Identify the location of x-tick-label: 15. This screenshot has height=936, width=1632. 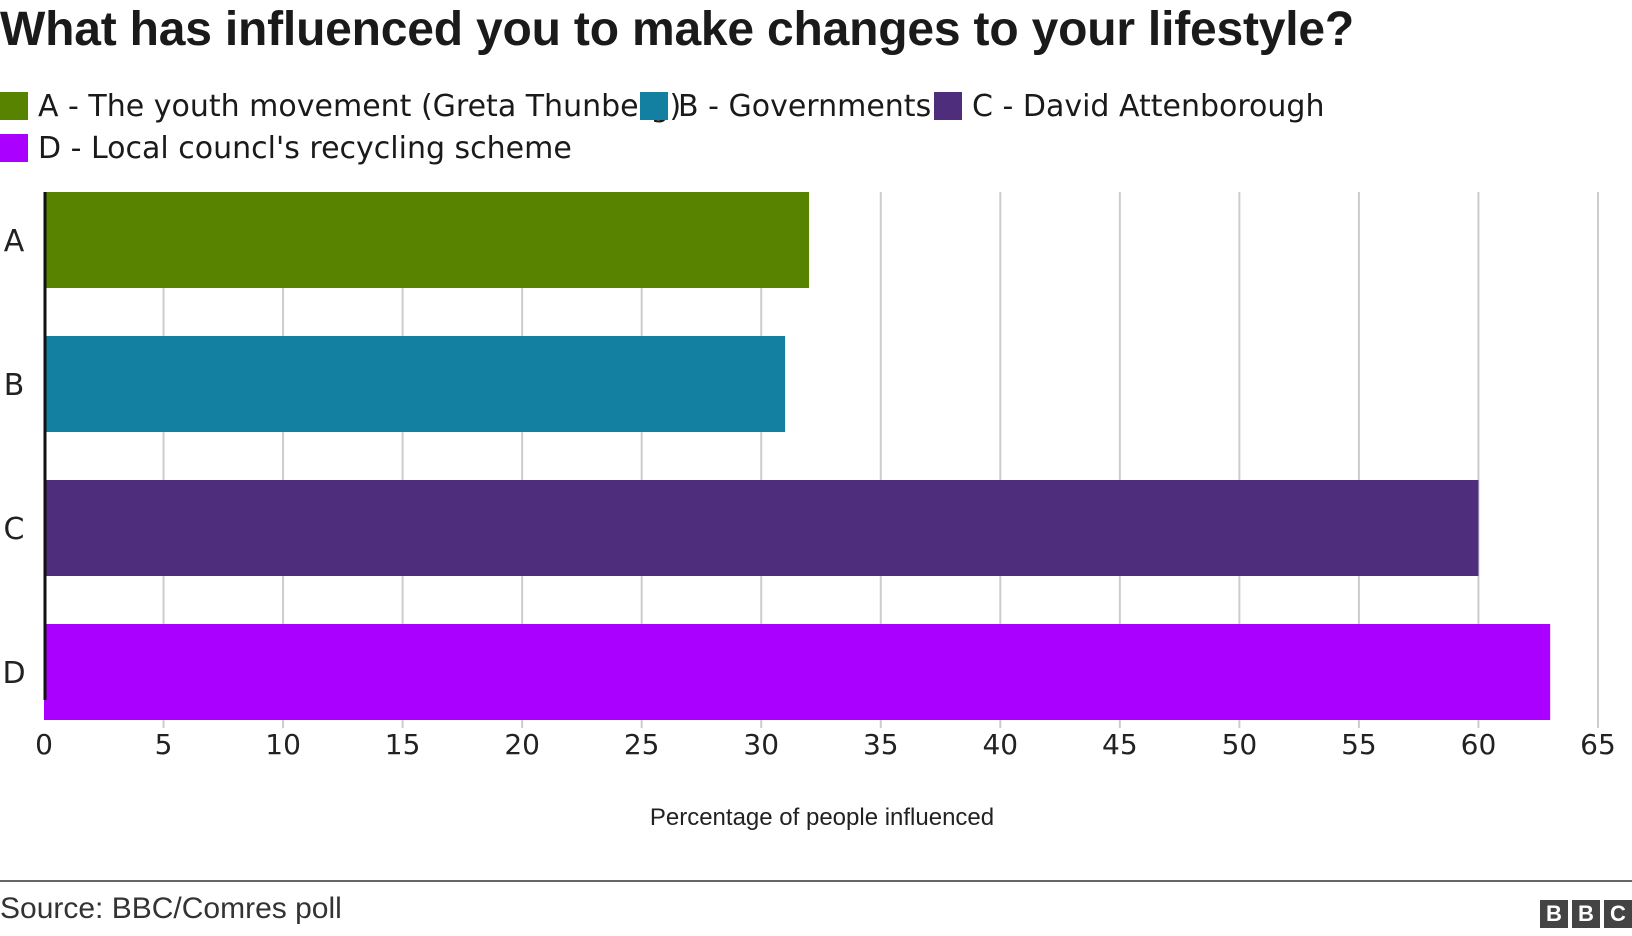
(403, 744).